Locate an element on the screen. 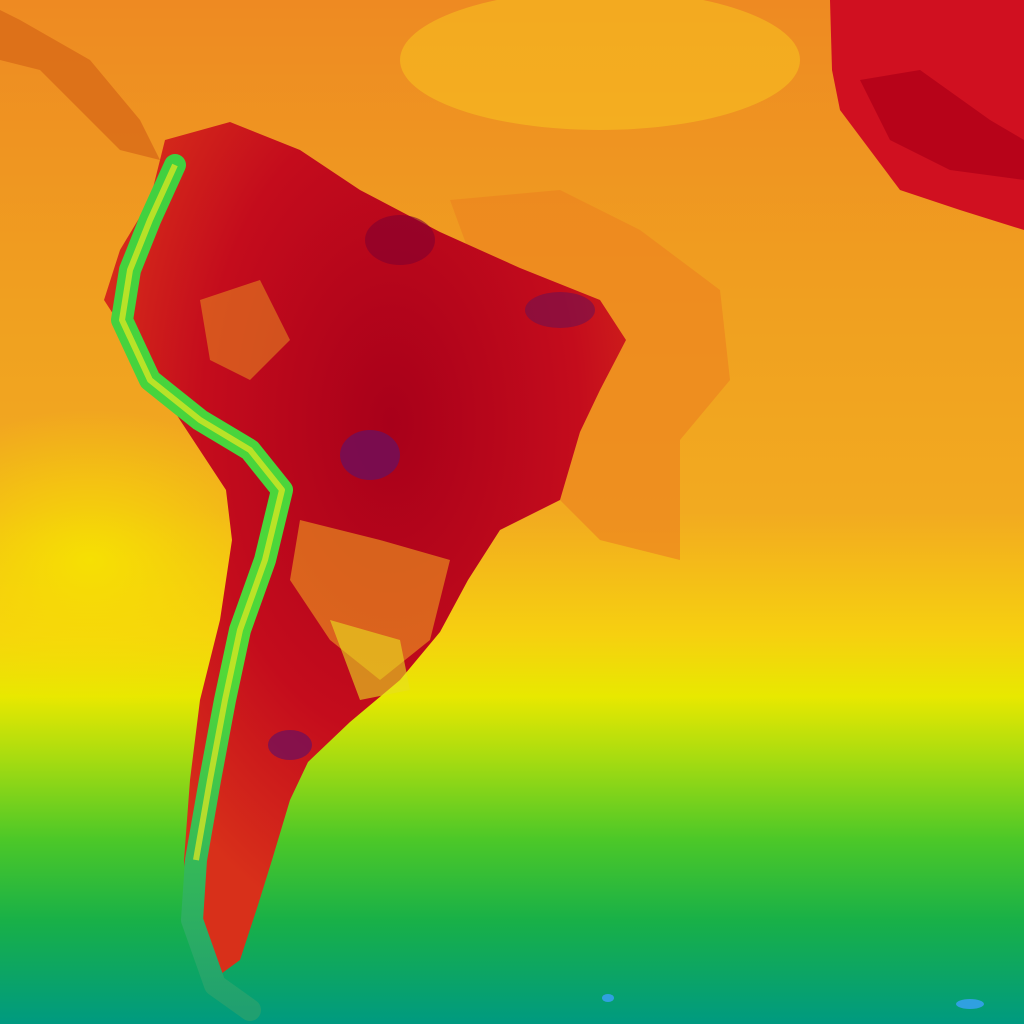  central-america is located at coordinates (80, 85).